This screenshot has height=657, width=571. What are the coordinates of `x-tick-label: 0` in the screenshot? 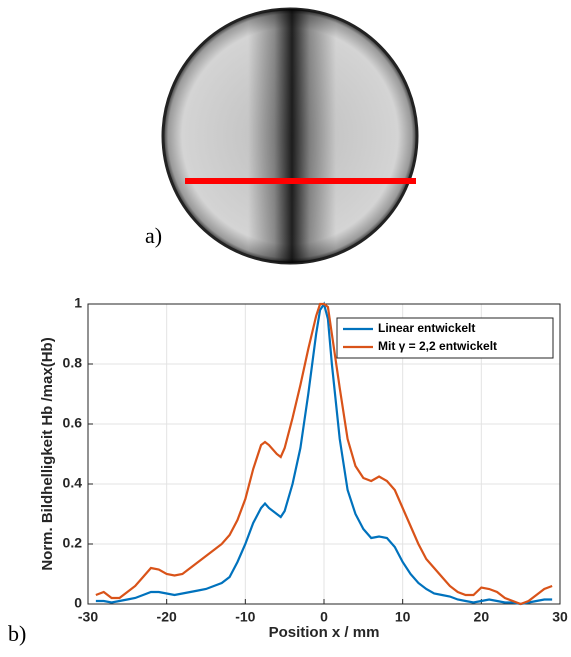 It's located at (324, 617).